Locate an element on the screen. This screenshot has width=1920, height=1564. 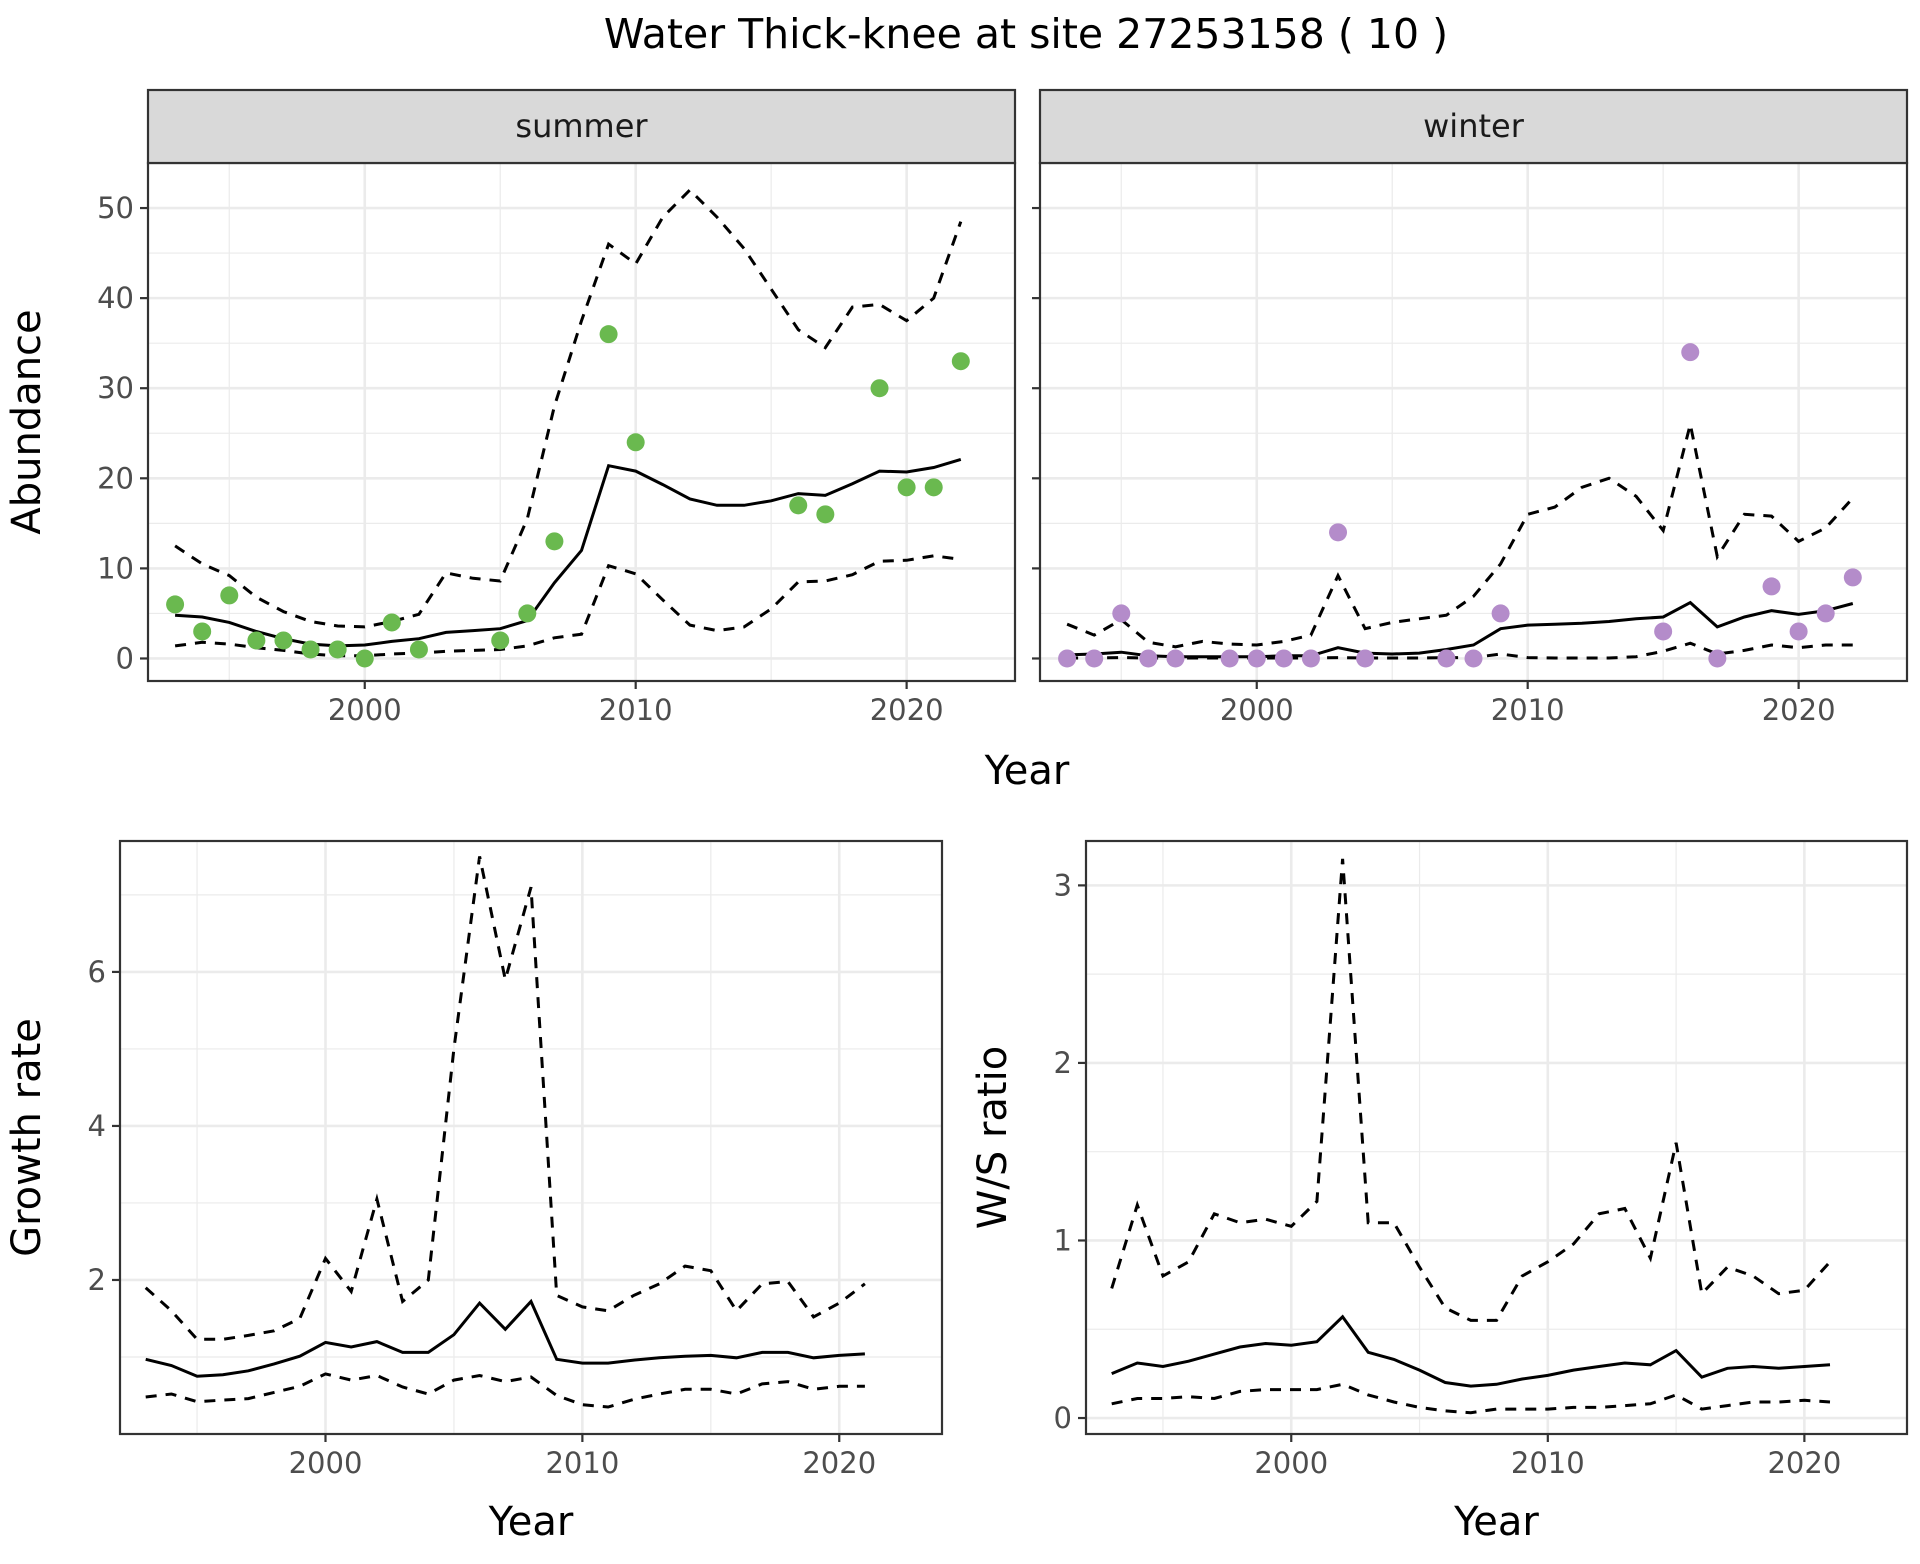
y-tick-label: 50 is located at coordinates (115, 208).